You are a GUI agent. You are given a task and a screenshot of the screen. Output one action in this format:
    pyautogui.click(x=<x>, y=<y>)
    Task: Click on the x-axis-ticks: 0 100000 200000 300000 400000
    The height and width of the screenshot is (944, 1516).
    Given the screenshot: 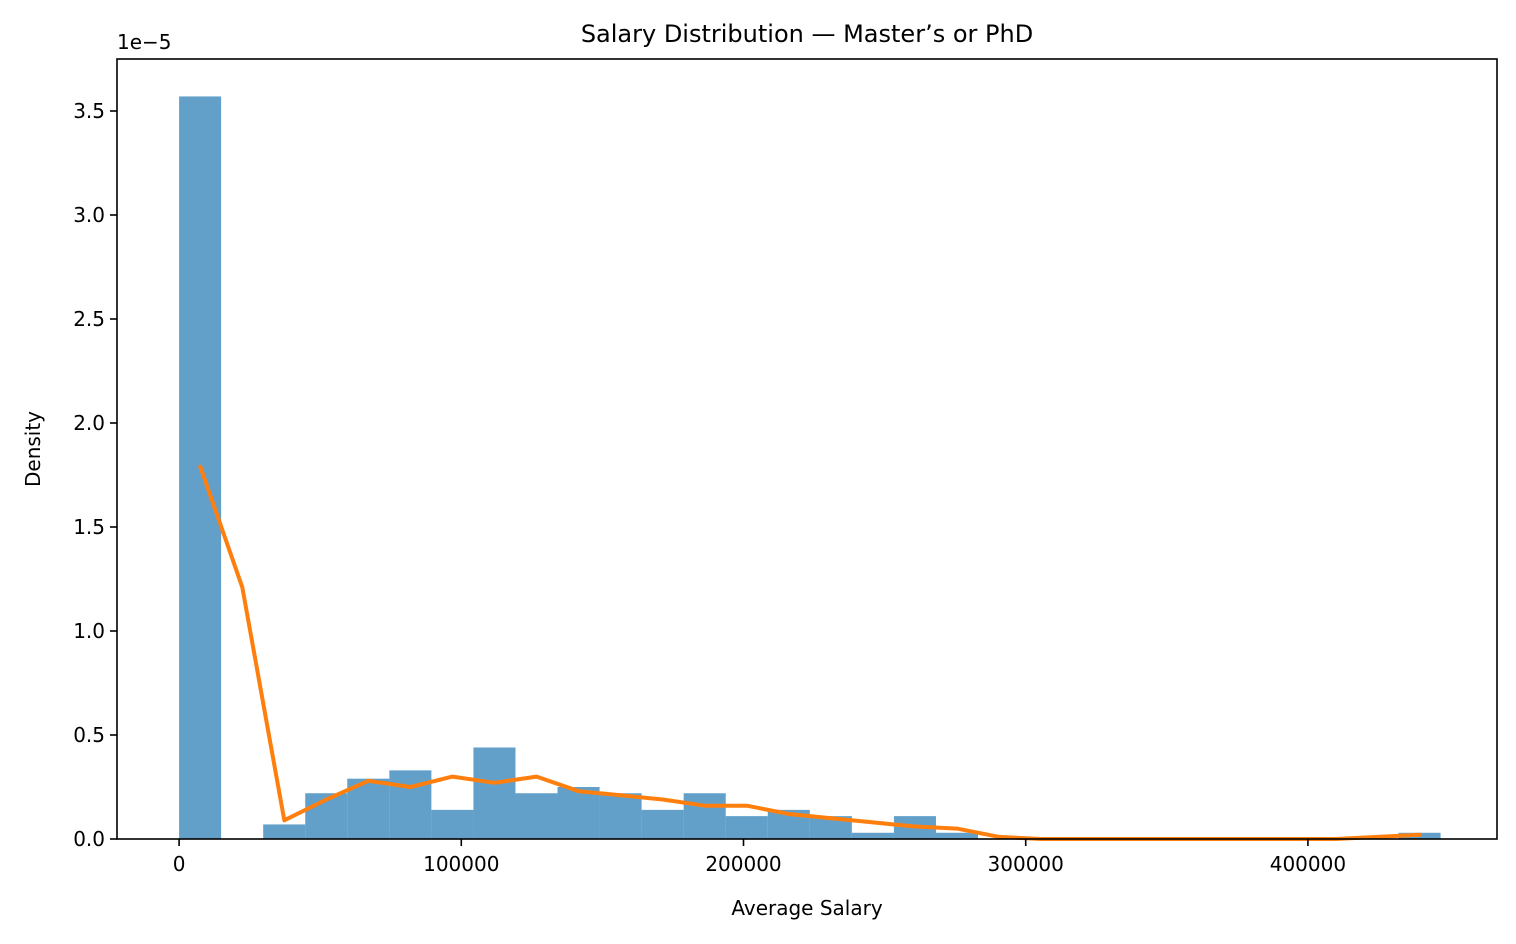 What is the action you would take?
    pyautogui.click(x=759, y=857)
    